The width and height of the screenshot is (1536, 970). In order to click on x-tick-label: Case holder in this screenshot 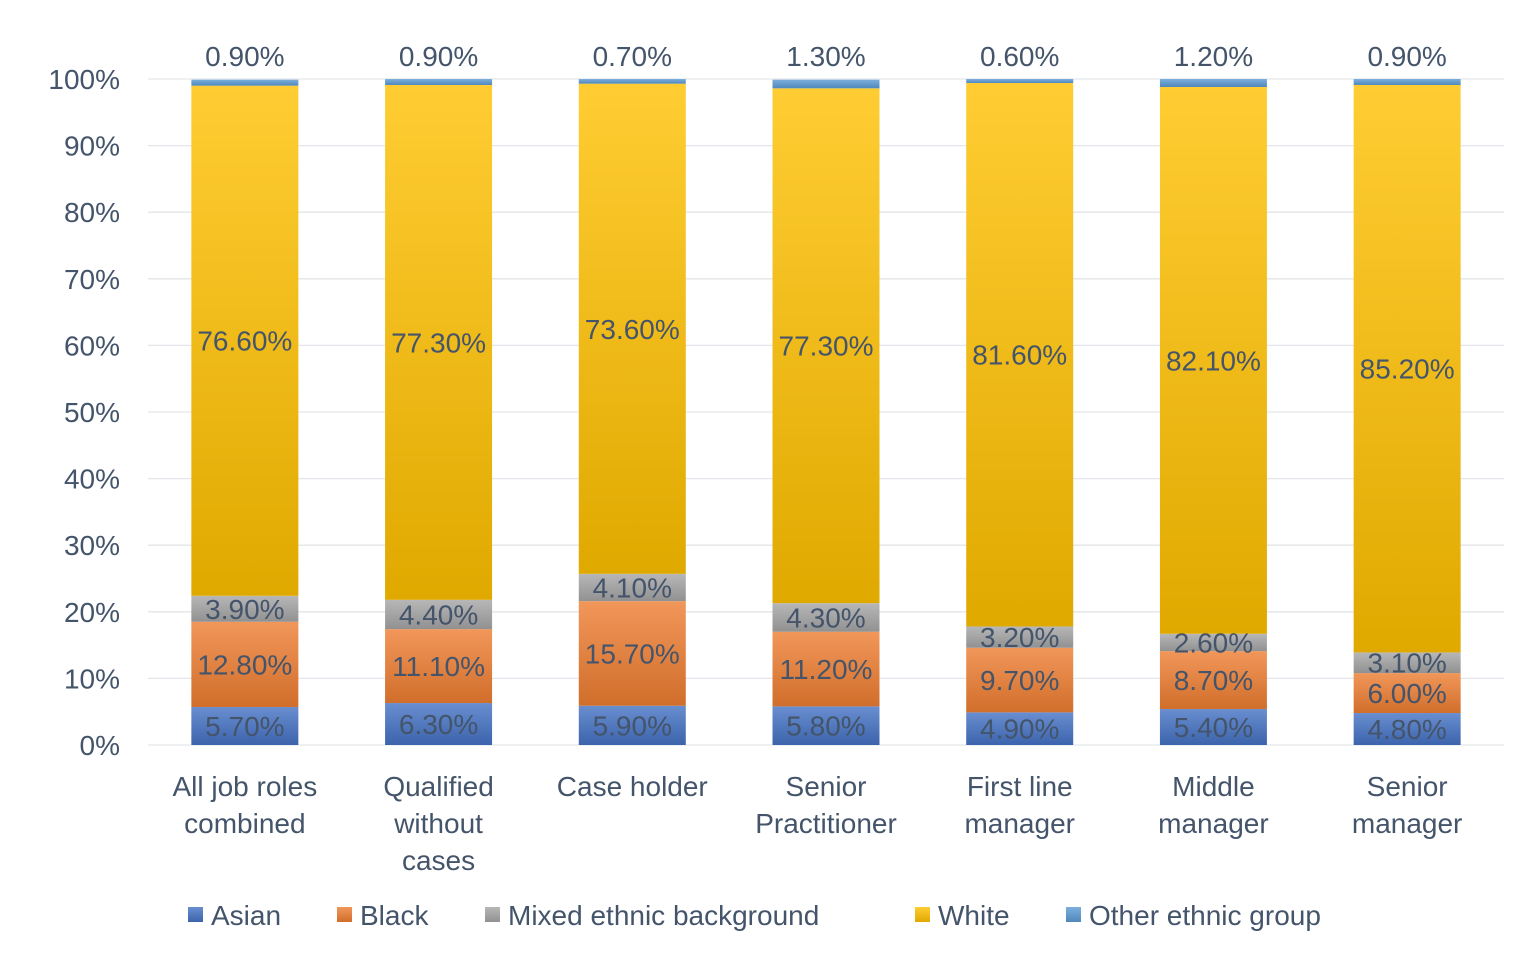, I will do `click(632, 786)`.